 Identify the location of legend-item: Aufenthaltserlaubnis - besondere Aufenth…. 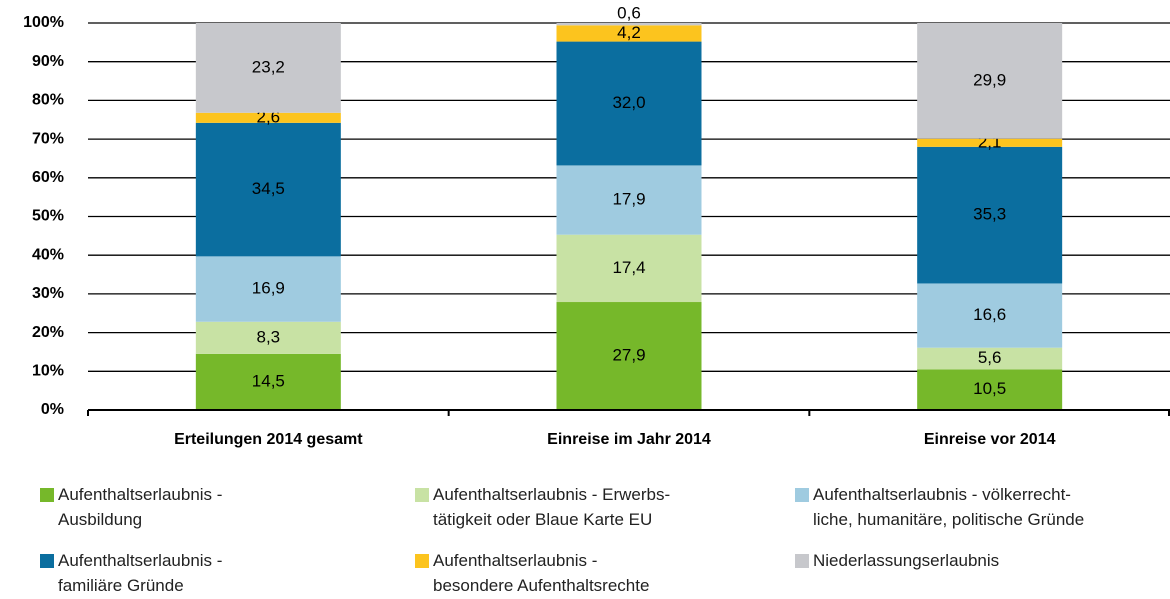
(605, 573).